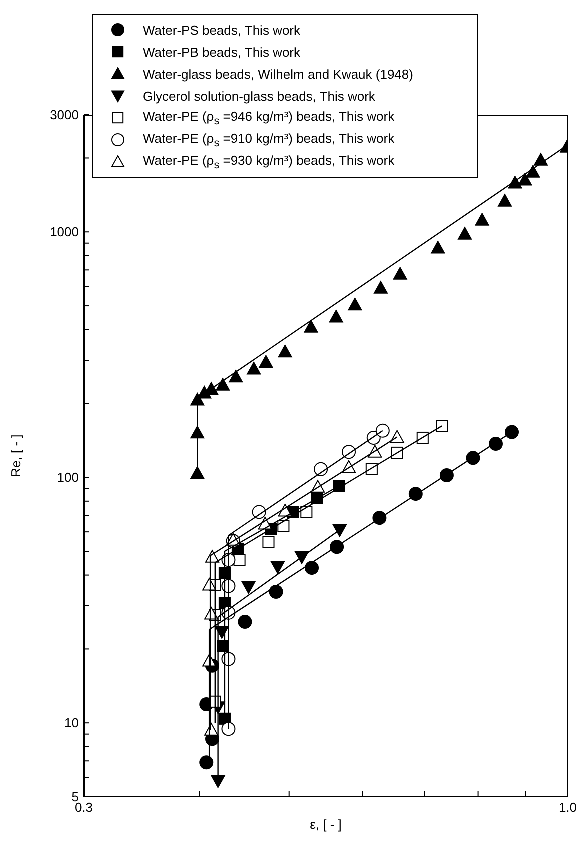  What do you see at coordinates (16, 456) in the screenshot?
I see `y-axis-title: Re, [ - ]` at bounding box center [16, 456].